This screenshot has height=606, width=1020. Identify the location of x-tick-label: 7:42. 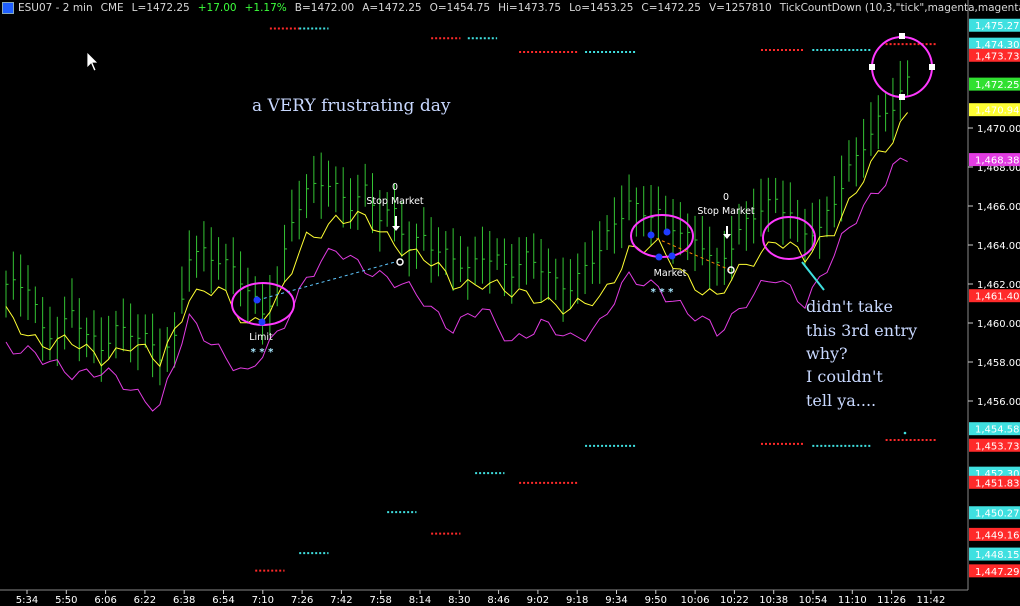
(341, 600).